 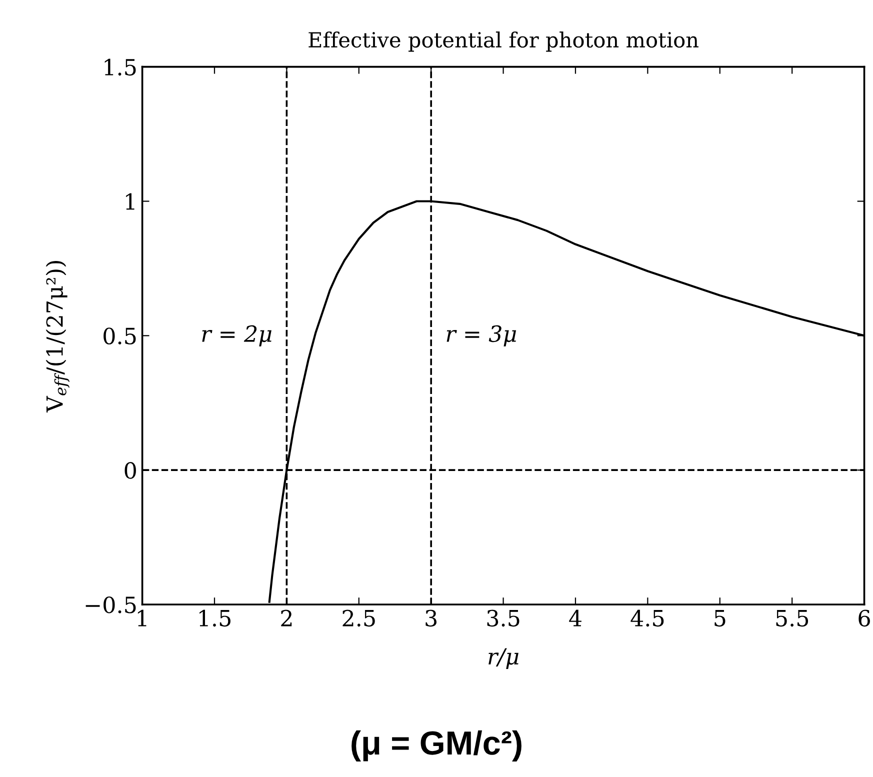 I want to click on x-tick-label: 4.5, so click(x=647, y=618).